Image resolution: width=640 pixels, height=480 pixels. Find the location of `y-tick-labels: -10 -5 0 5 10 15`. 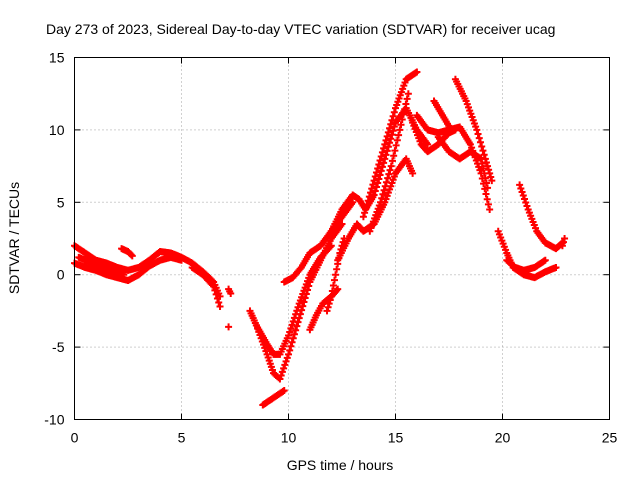

y-tick-labels: -10 -5 0 5 10 15 is located at coordinates (54, 239).